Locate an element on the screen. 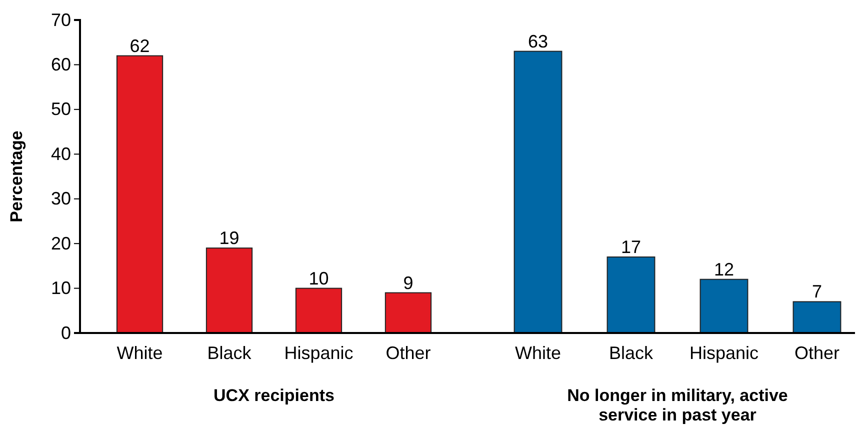  y-tick-label: 50 is located at coordinates (60, 109).